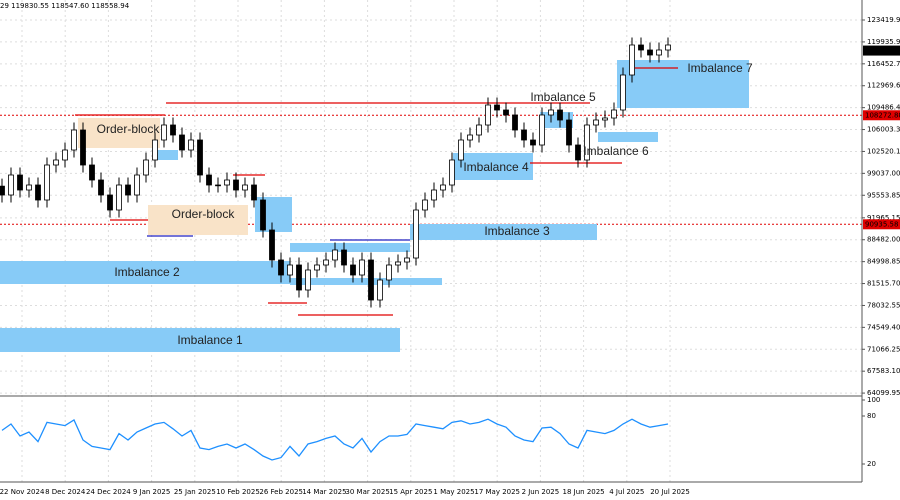 The image size is (900, 500). What do you see at coordinates (883, 240) in the screenshot?
I see `y-tick-label: 88482.00` at bounding box center [883, 240].